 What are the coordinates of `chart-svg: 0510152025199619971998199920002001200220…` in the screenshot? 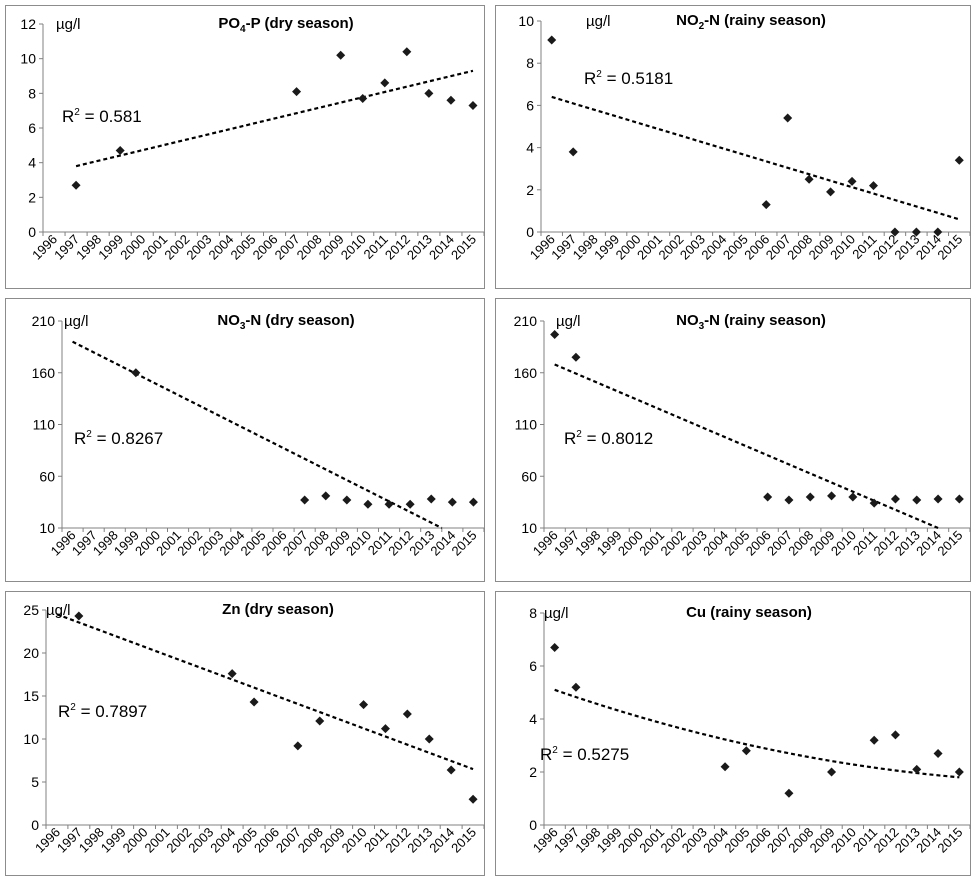 It's located at (254, 728).